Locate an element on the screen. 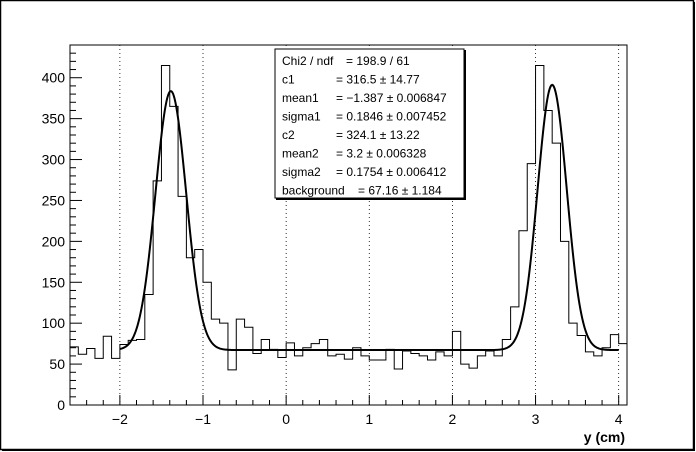  y-tick-label: 150 is located at coordinates (54, 282).